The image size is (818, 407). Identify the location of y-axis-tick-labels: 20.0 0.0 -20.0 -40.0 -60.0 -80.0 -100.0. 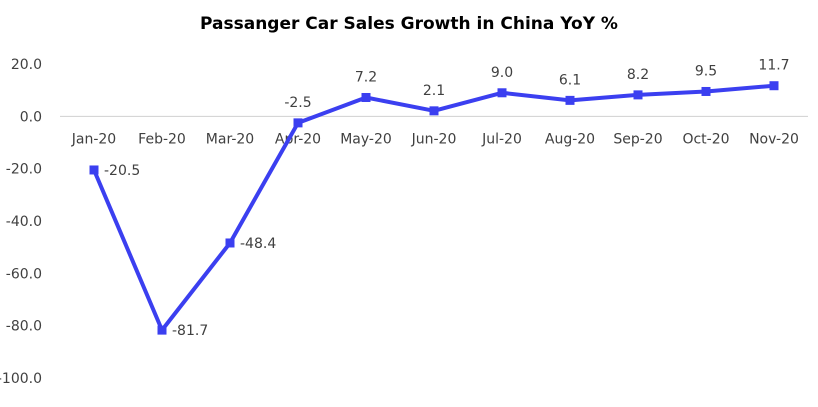
(21, 222).